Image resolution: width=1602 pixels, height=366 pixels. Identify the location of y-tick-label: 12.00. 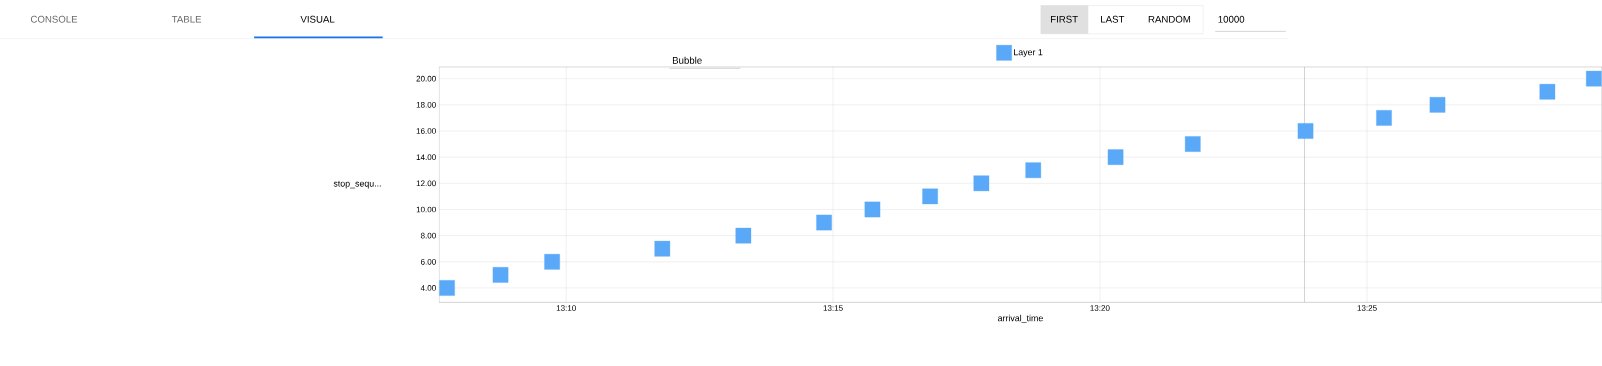
(426, 183).